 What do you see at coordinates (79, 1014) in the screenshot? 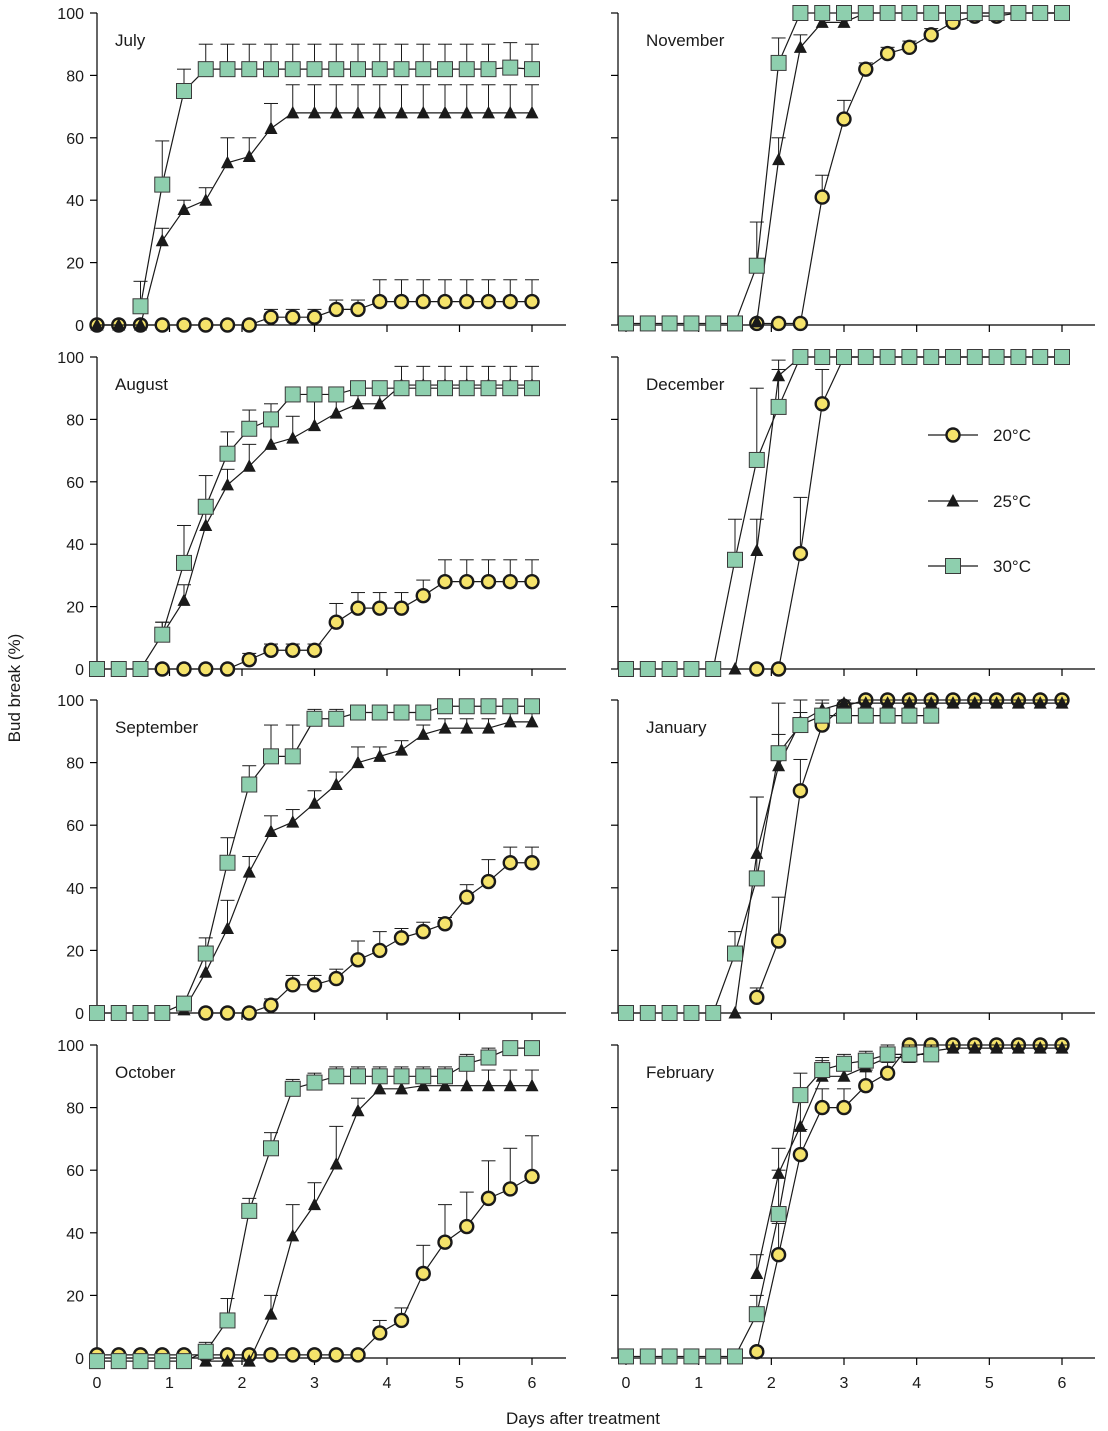
I see `panel-september-y-tick-label: 0` at bounding box center [79, 1014].